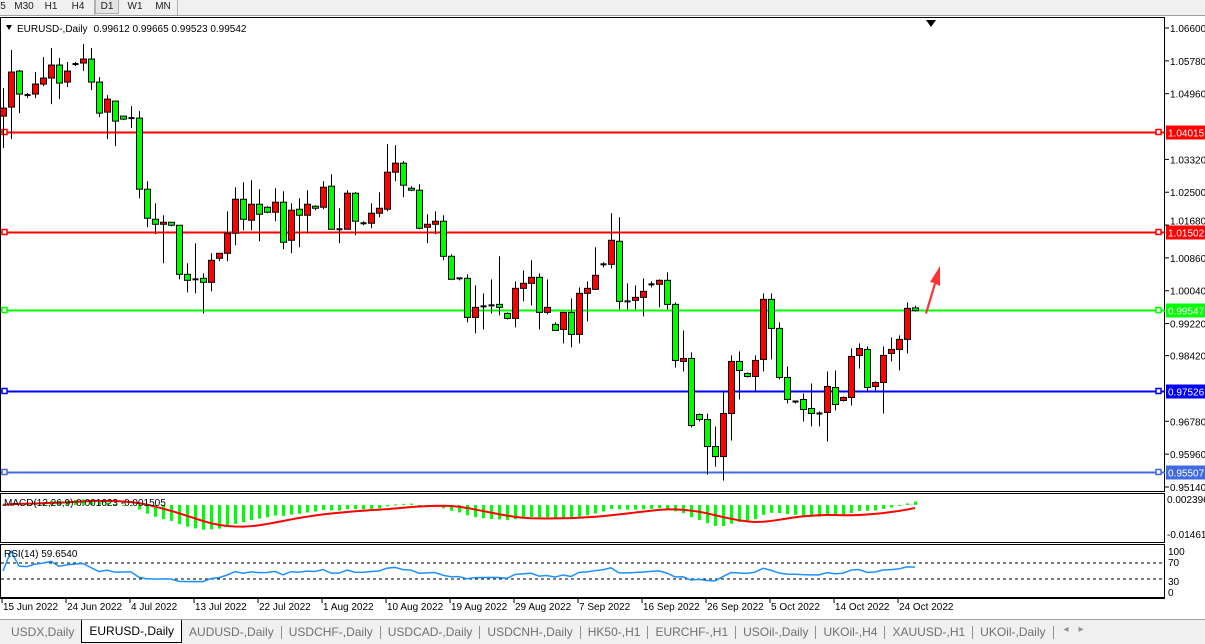  I want to click on timeframe-h4: H4, so click(78, 6).